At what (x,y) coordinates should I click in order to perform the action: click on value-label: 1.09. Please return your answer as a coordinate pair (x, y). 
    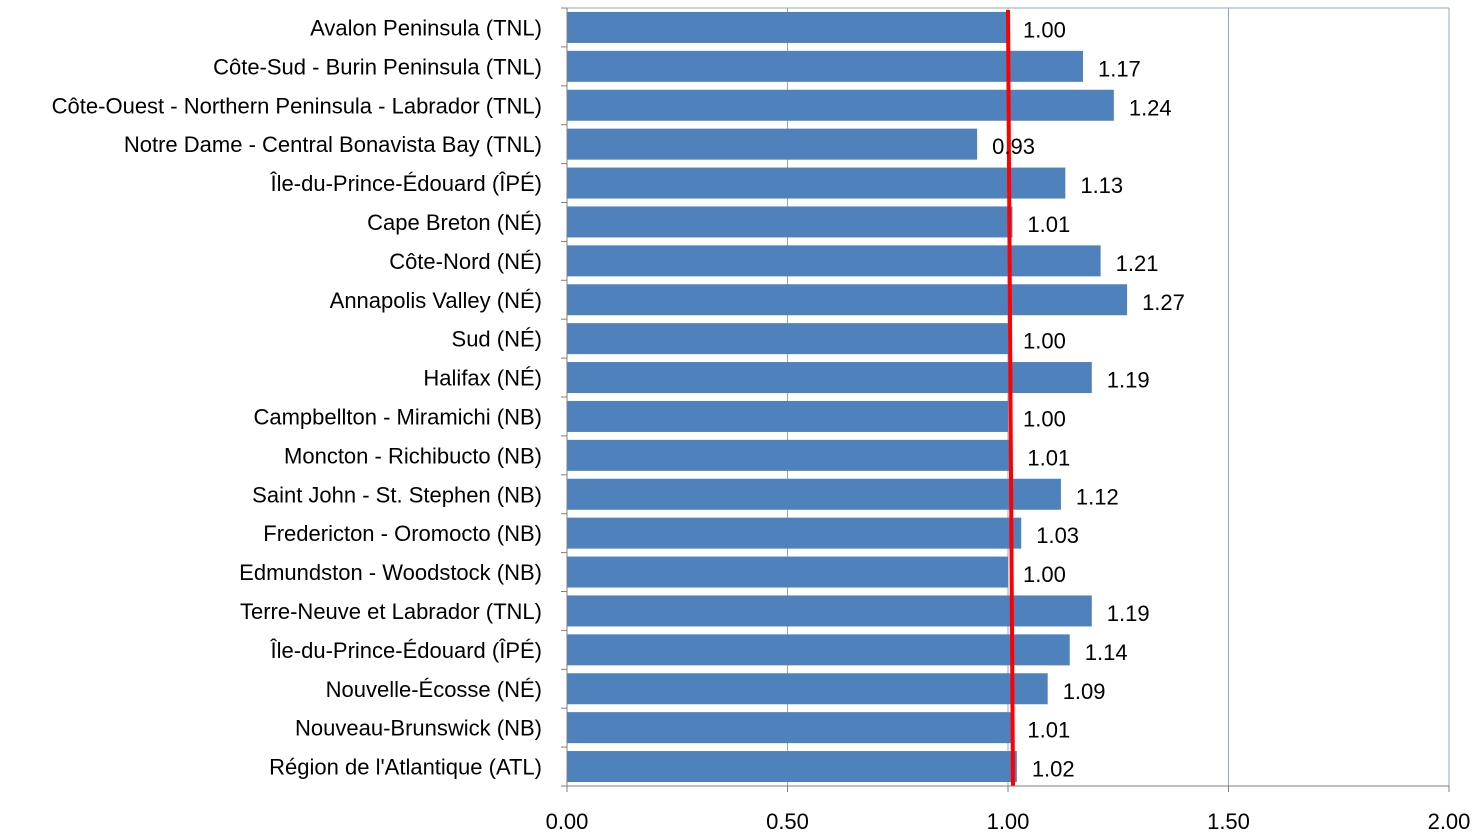
    Looking at the image, I should click on (1084, 691).